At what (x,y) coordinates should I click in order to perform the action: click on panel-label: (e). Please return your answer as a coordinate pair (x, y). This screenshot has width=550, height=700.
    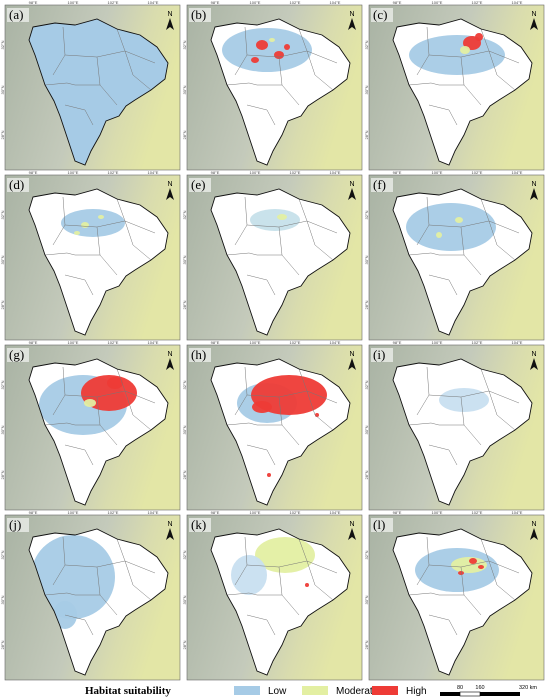
    Looking at the image, I should click on (198, 184).